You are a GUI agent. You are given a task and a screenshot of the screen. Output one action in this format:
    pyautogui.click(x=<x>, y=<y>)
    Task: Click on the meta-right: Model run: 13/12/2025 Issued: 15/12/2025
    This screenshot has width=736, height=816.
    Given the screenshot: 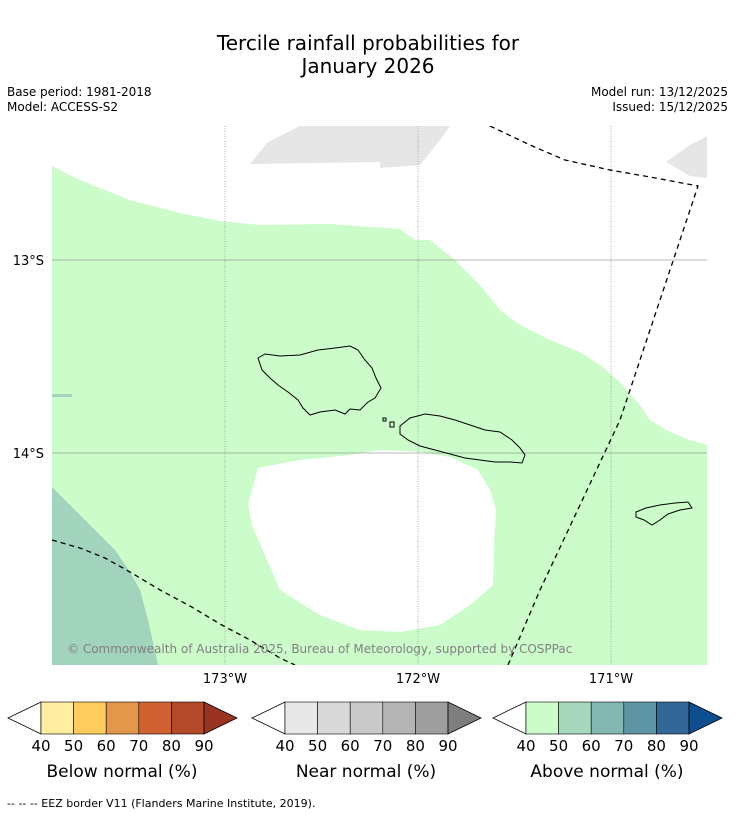 What is the action you would take?
    pyautogui.click(x=659, y=100)
    